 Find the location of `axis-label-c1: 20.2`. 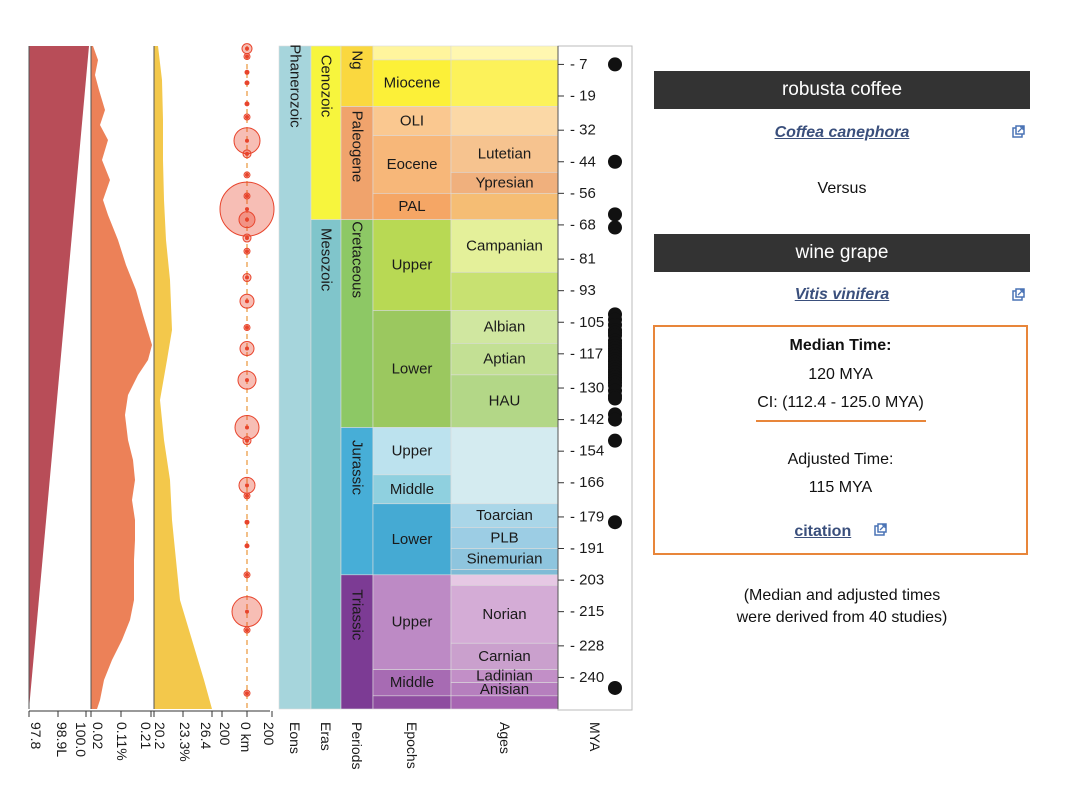

axis-label-c1: 20.2 is located at coordinates (160, 735).